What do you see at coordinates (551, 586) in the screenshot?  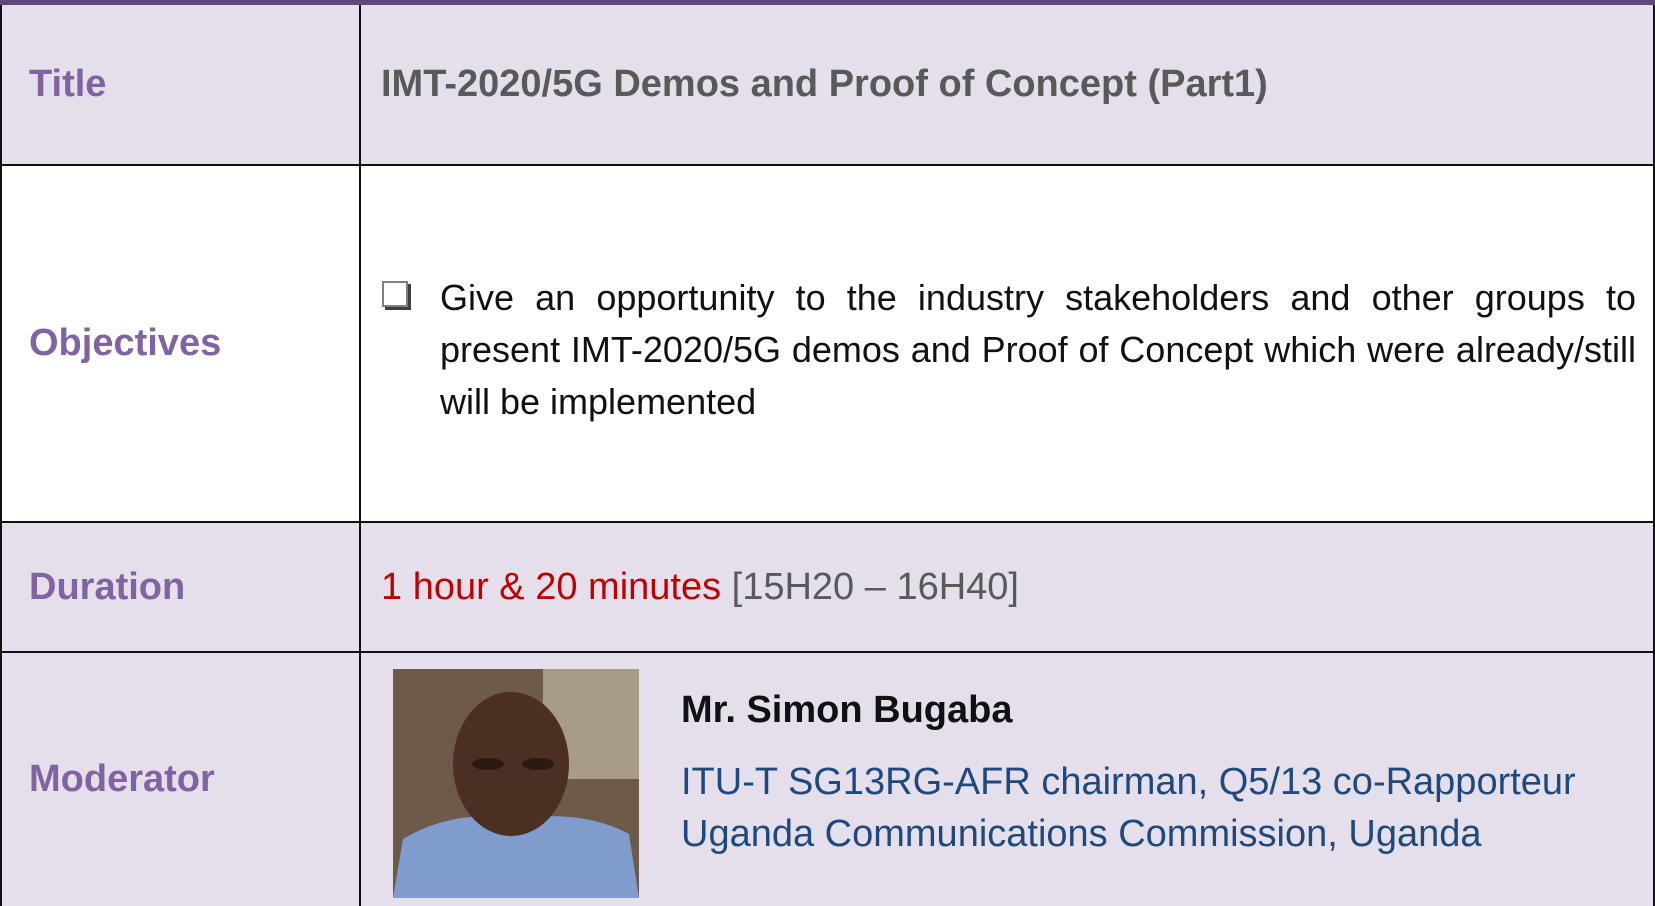 I see `duration: 1 hour & 20 minutes` at bounding box center [551, 586].